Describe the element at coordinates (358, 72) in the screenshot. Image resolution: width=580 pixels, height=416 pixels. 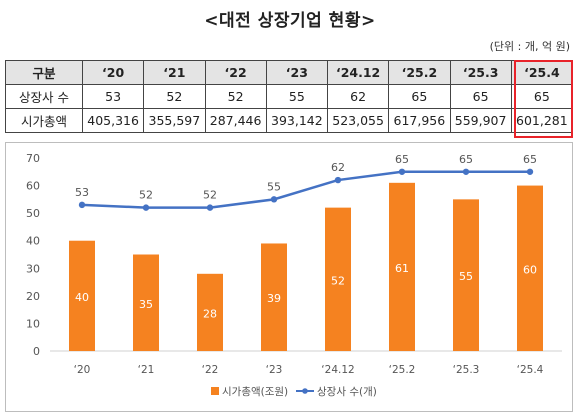
I see `col-header: ‘24.12` at that location.